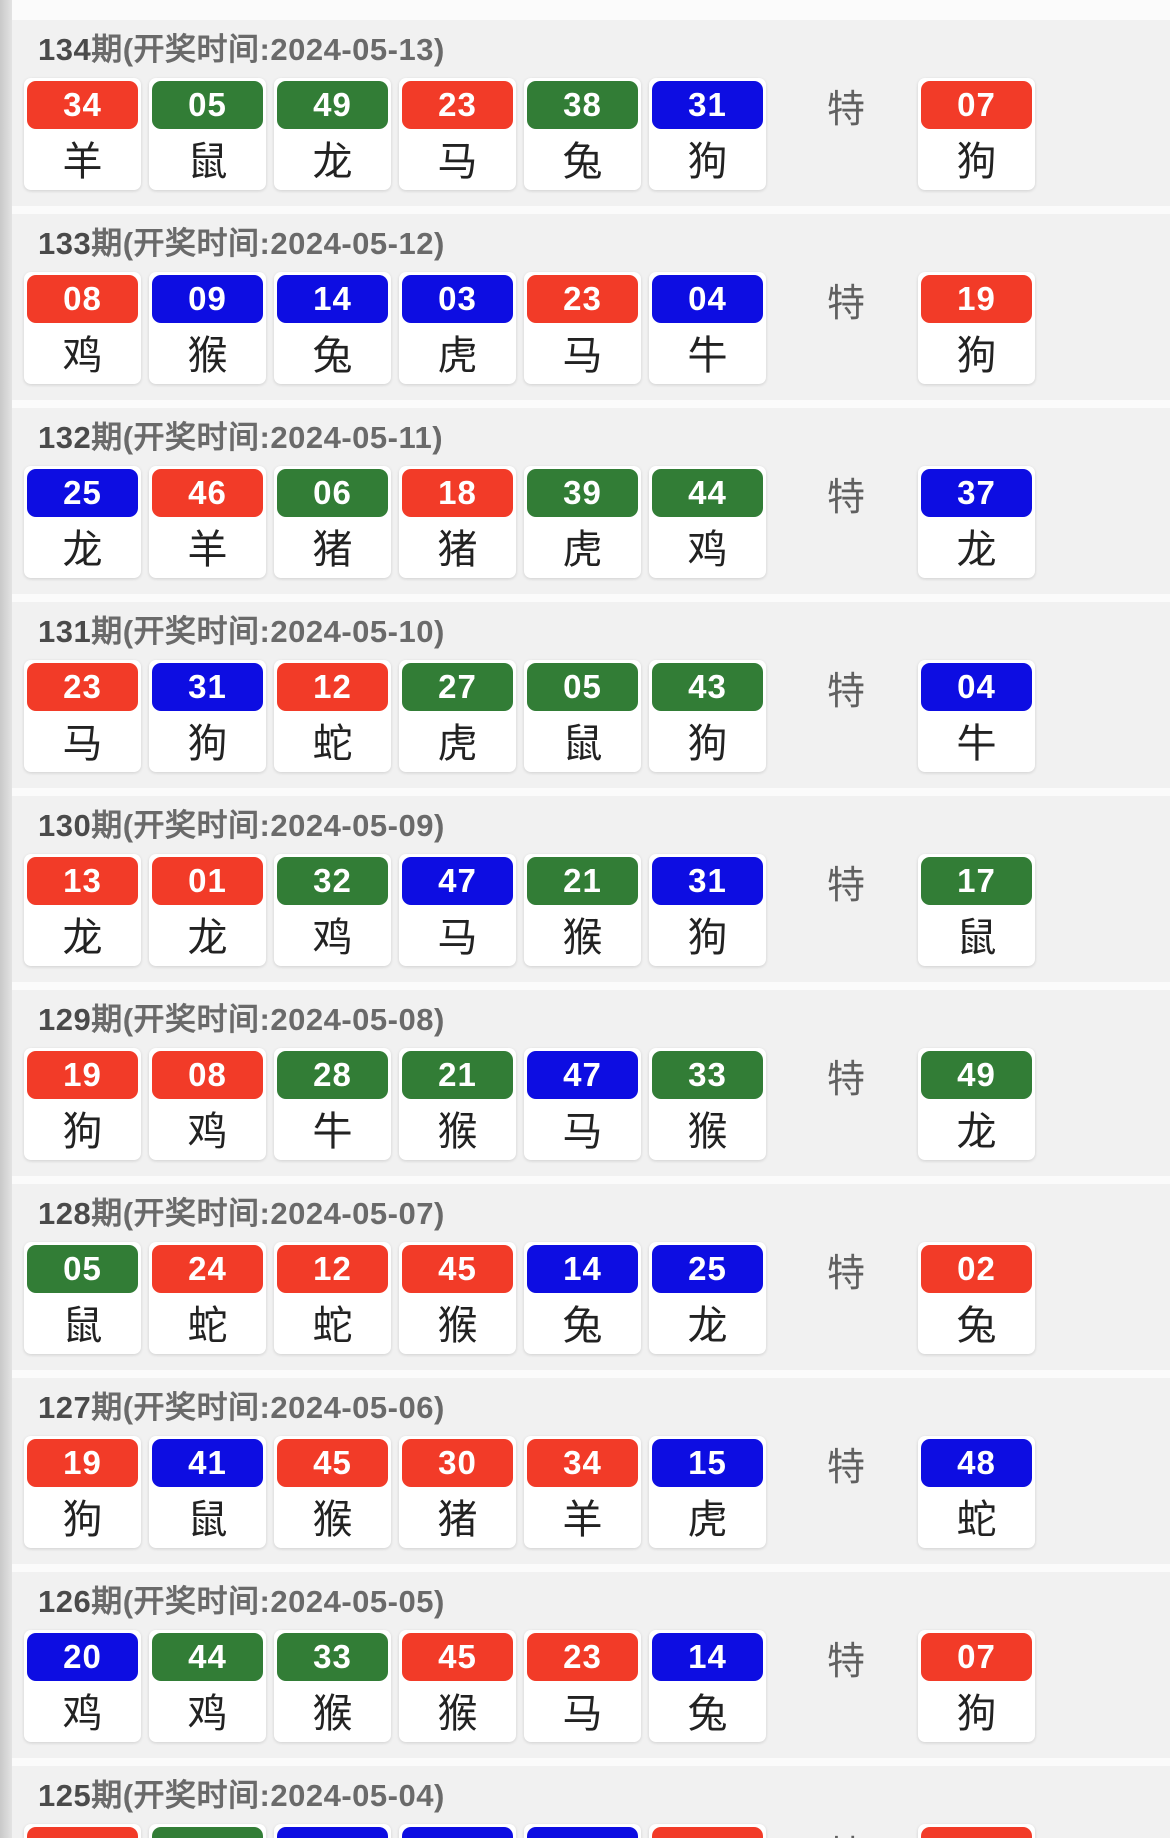  What do you see at coordinates (707, 1269) in the screenshot?
I see `ball-number: 25` at bounding box center [707, 1269].